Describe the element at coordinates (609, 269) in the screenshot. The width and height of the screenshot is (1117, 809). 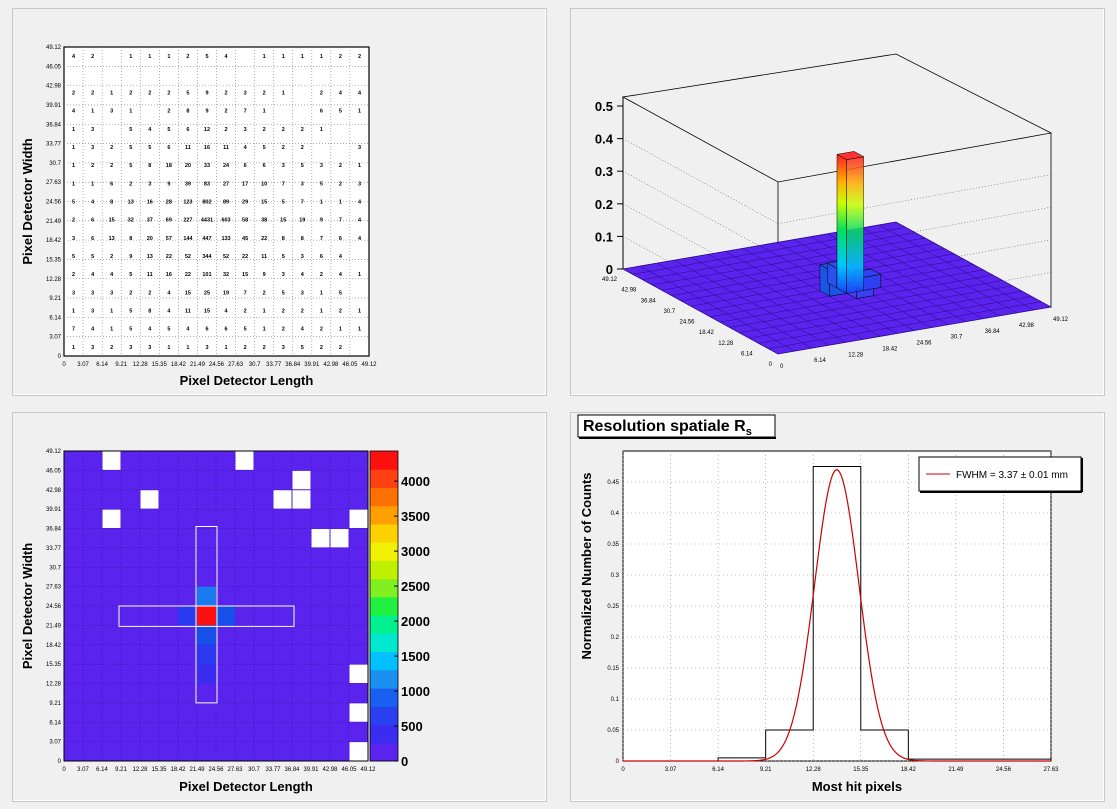
I see `z-tick-label: 0` at that location.